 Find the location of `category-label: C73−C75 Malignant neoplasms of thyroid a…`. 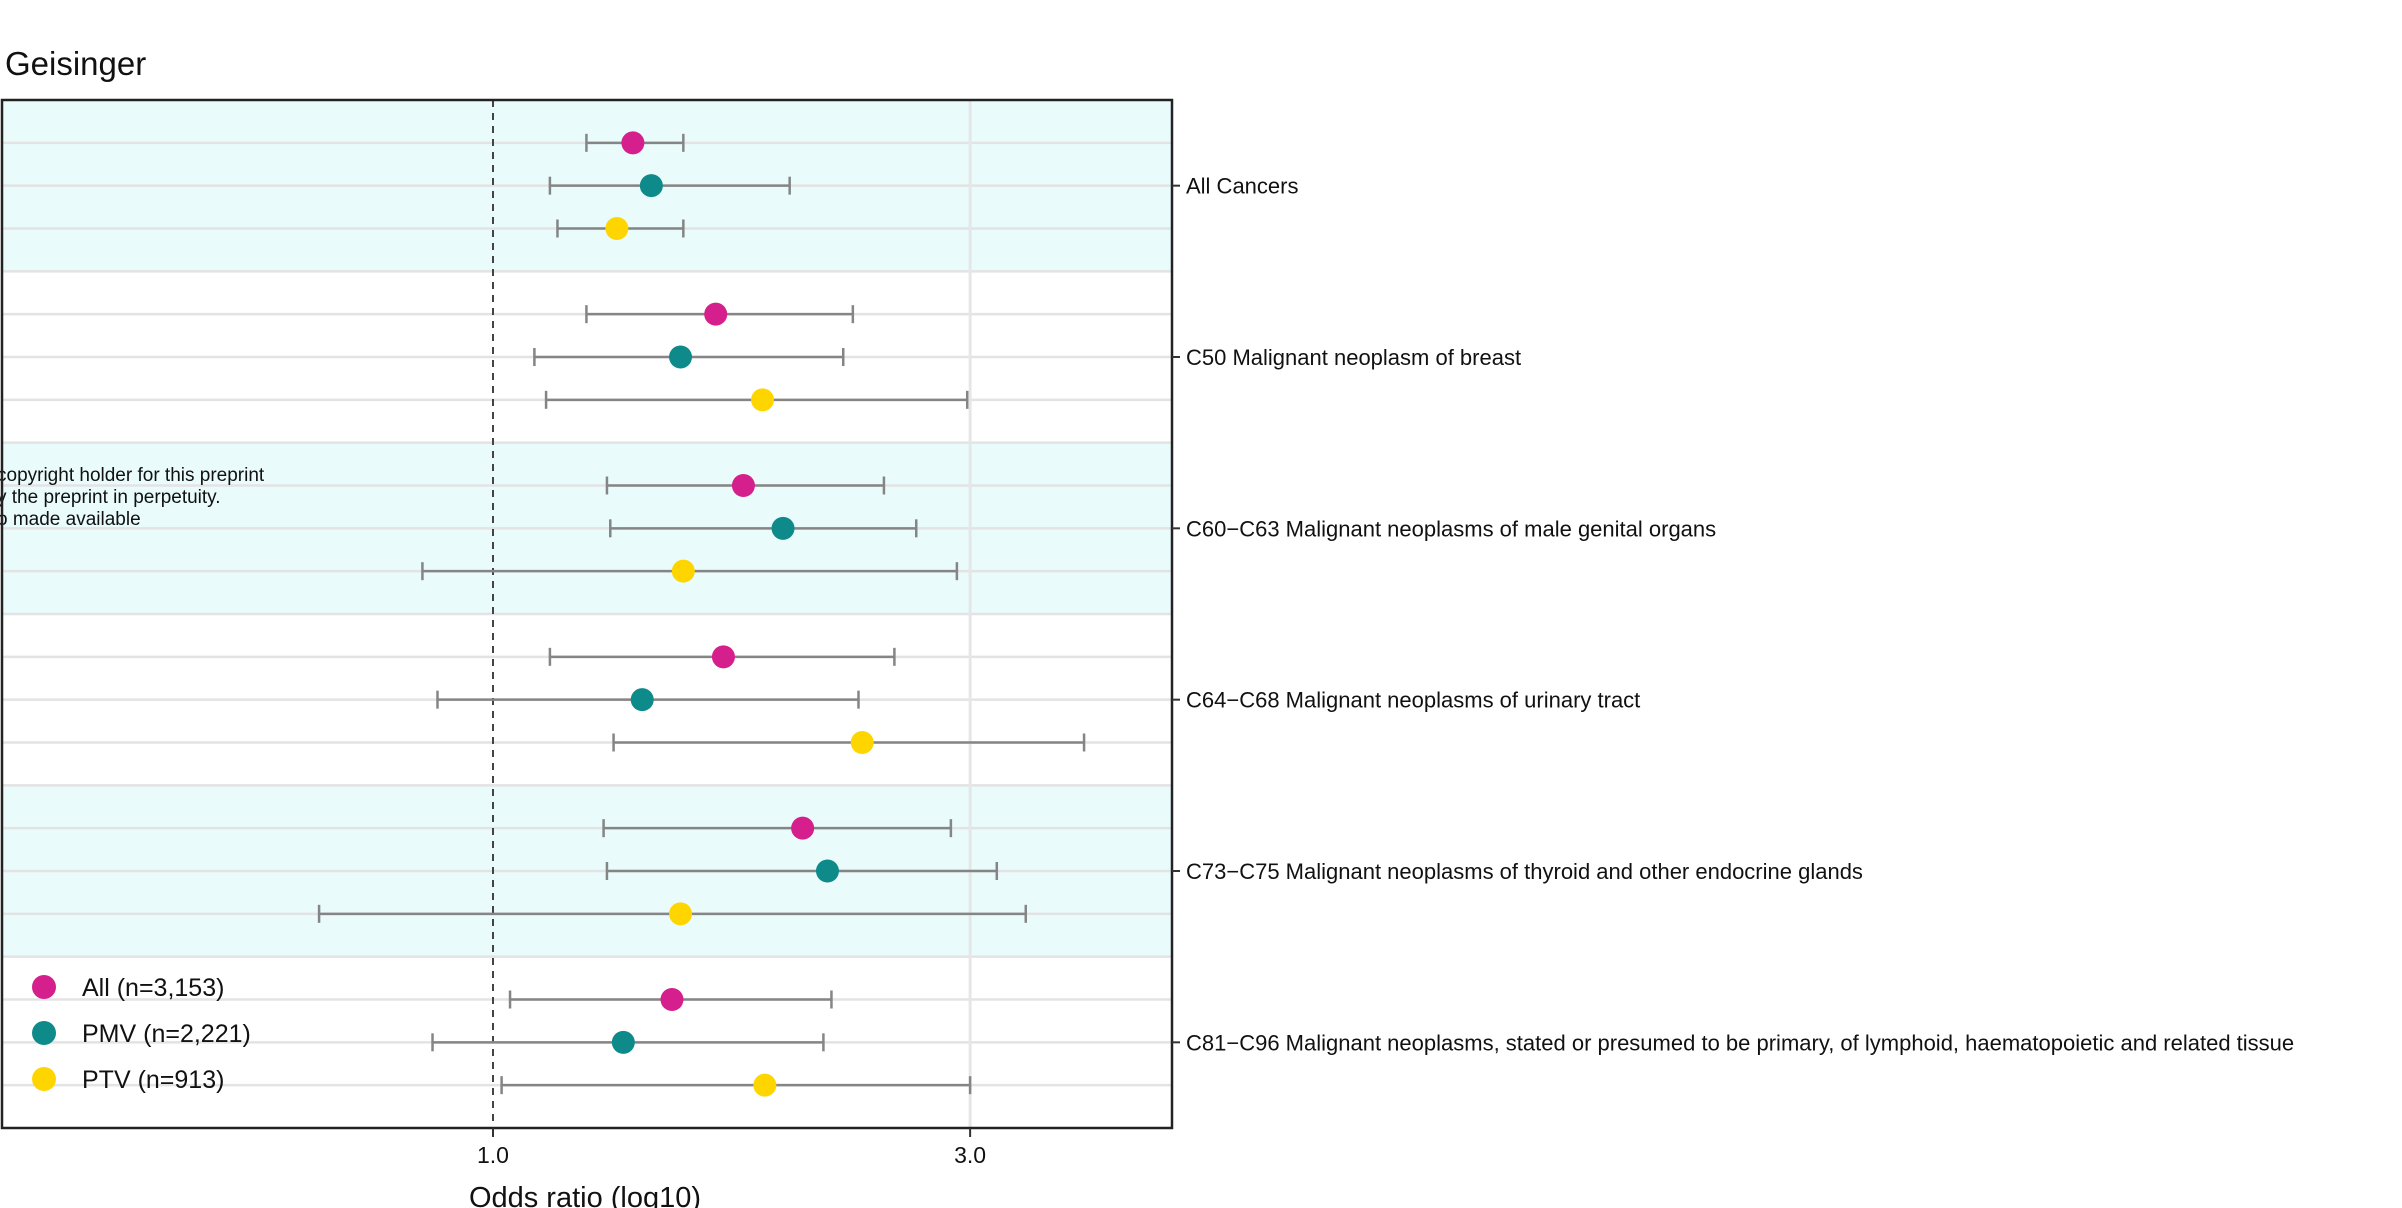

category-label: C73−C75 Malignant neoplasms of thyroid a… is located at coordinates (1524, 871).